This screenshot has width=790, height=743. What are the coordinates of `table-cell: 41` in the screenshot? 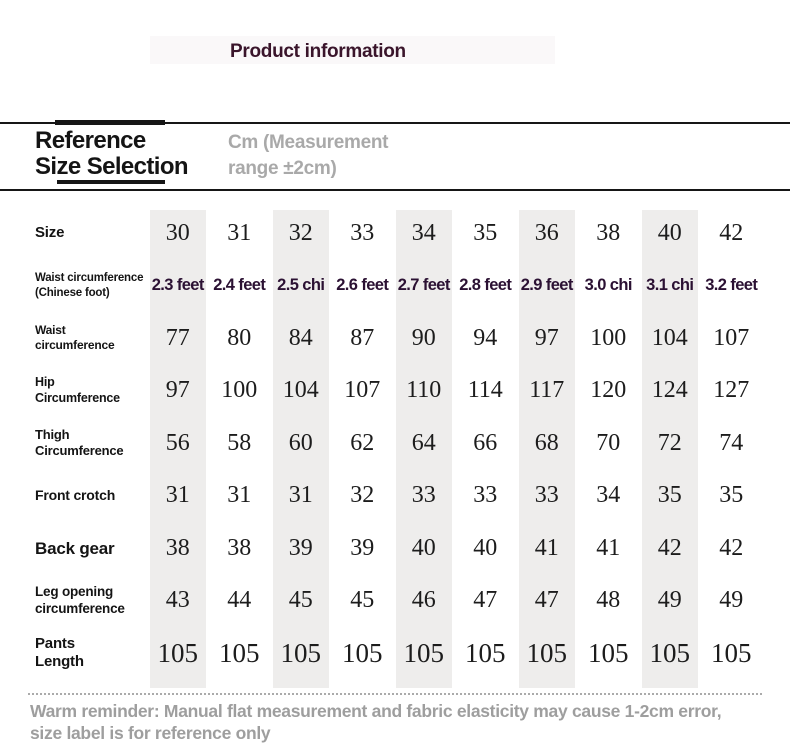 It's located at (608, 547).